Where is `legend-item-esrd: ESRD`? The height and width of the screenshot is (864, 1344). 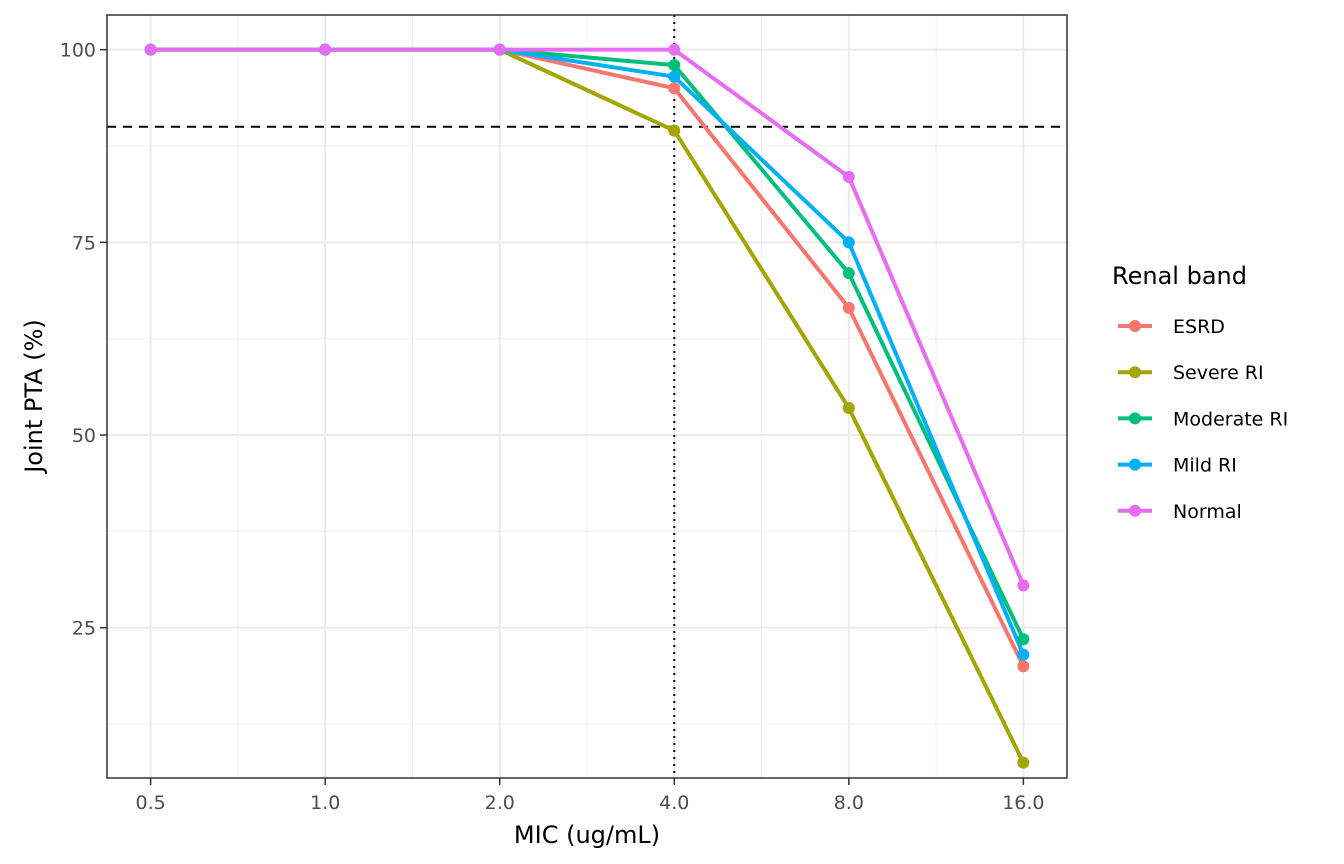 legend-item-esrd: ESRD is located at coordinates (1171, 327).